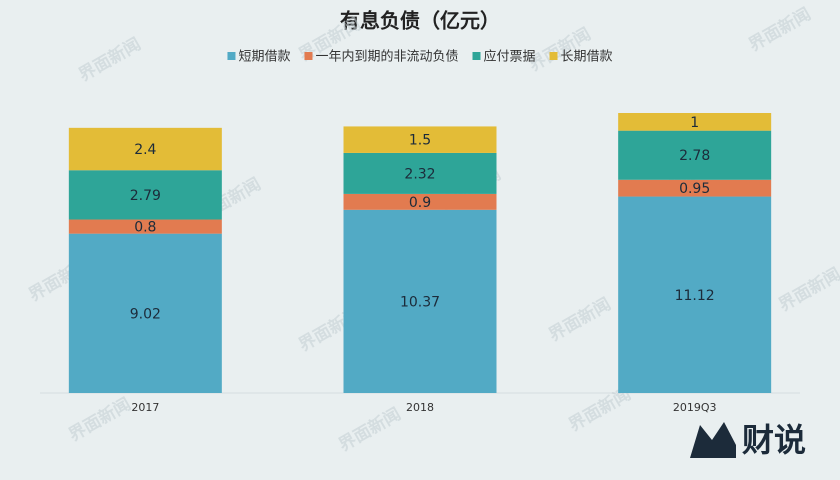  I want to click on data-label: 1.5, so click(420, 141).